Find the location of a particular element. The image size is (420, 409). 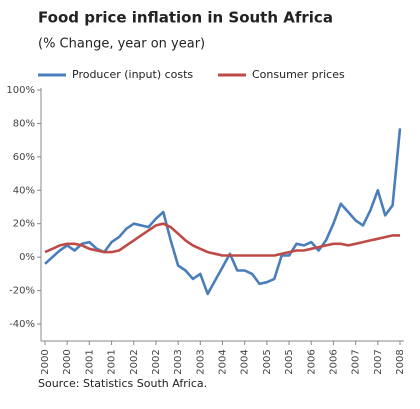

y-tick-label: 100% is located at coordinates (20, 90).